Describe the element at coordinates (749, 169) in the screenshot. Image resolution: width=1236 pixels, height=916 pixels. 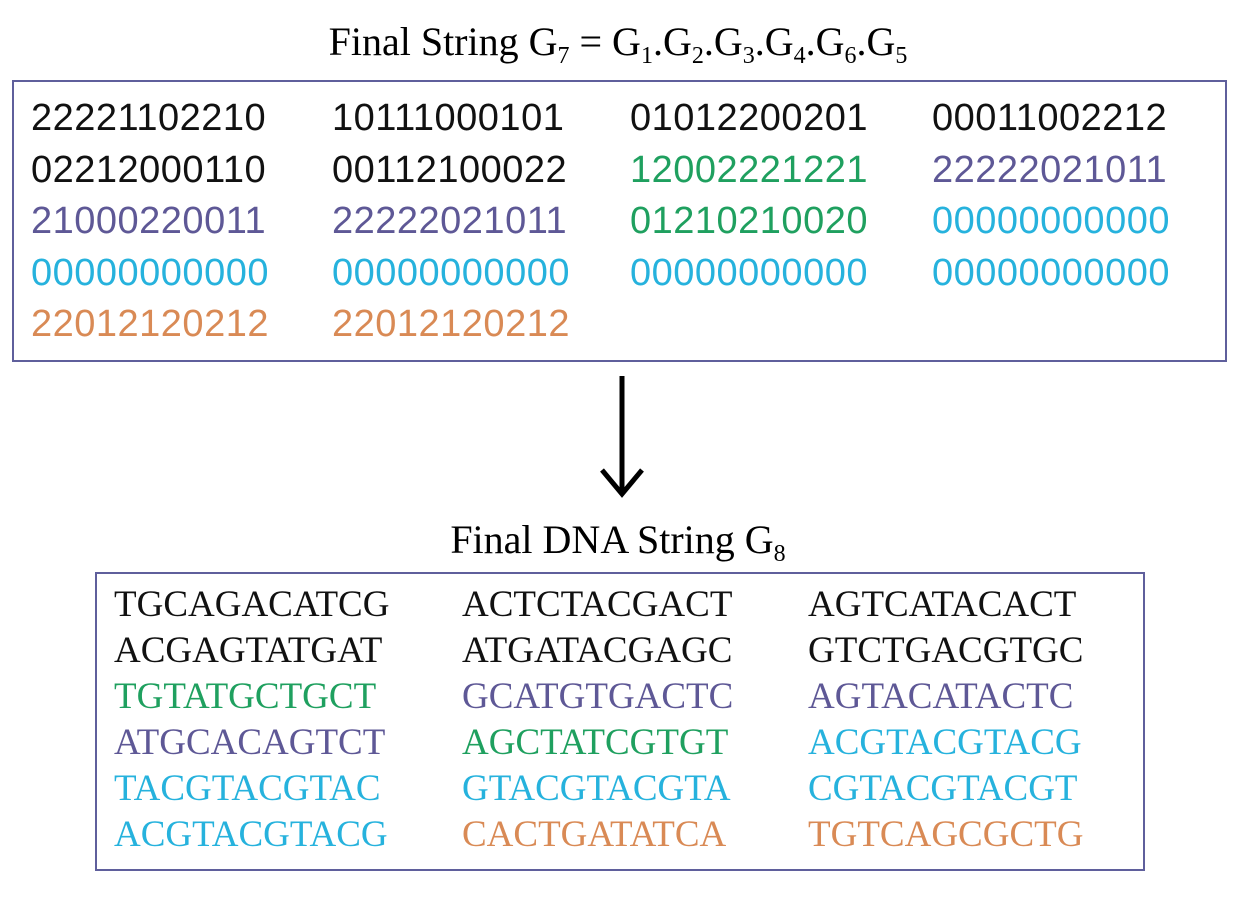
I see `ternary-block: 12002221221` at that location.